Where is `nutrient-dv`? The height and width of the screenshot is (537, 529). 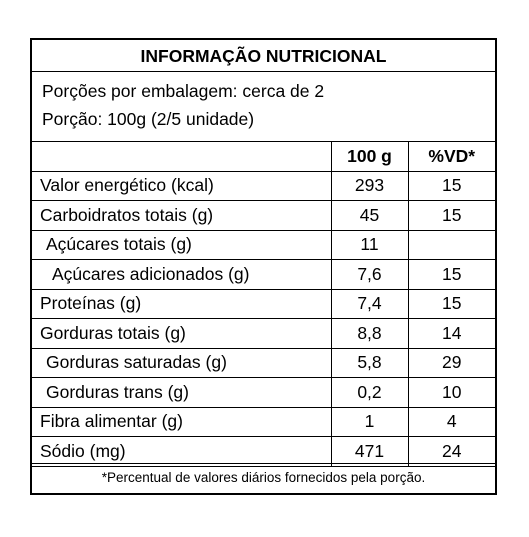 nutrient-dv is located at coordinates (451, 244).